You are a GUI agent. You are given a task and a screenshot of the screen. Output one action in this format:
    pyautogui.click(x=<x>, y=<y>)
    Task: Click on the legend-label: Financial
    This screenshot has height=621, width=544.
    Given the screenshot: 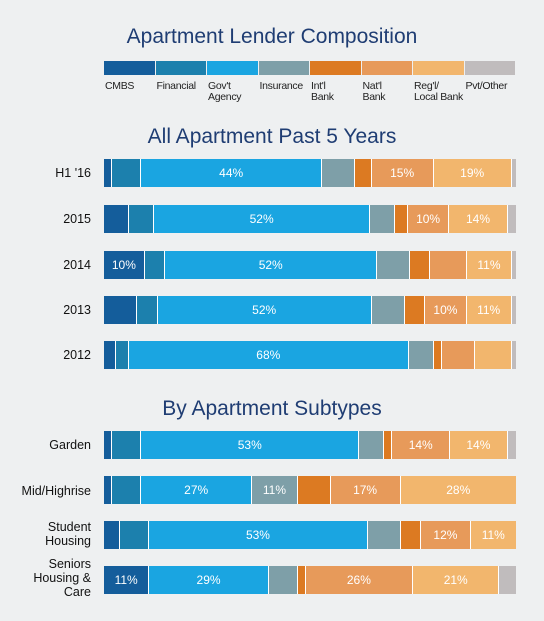 What is the action you would take?
    pyautogui.click(x=176, y=86)
    